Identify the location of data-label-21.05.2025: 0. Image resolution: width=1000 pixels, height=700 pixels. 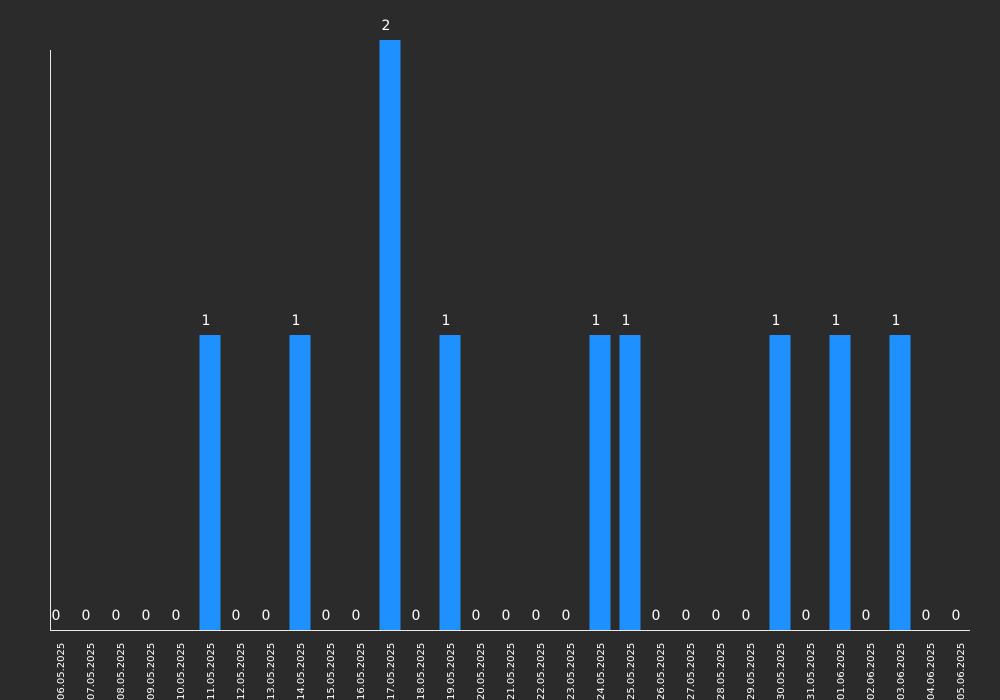
(506, 616).